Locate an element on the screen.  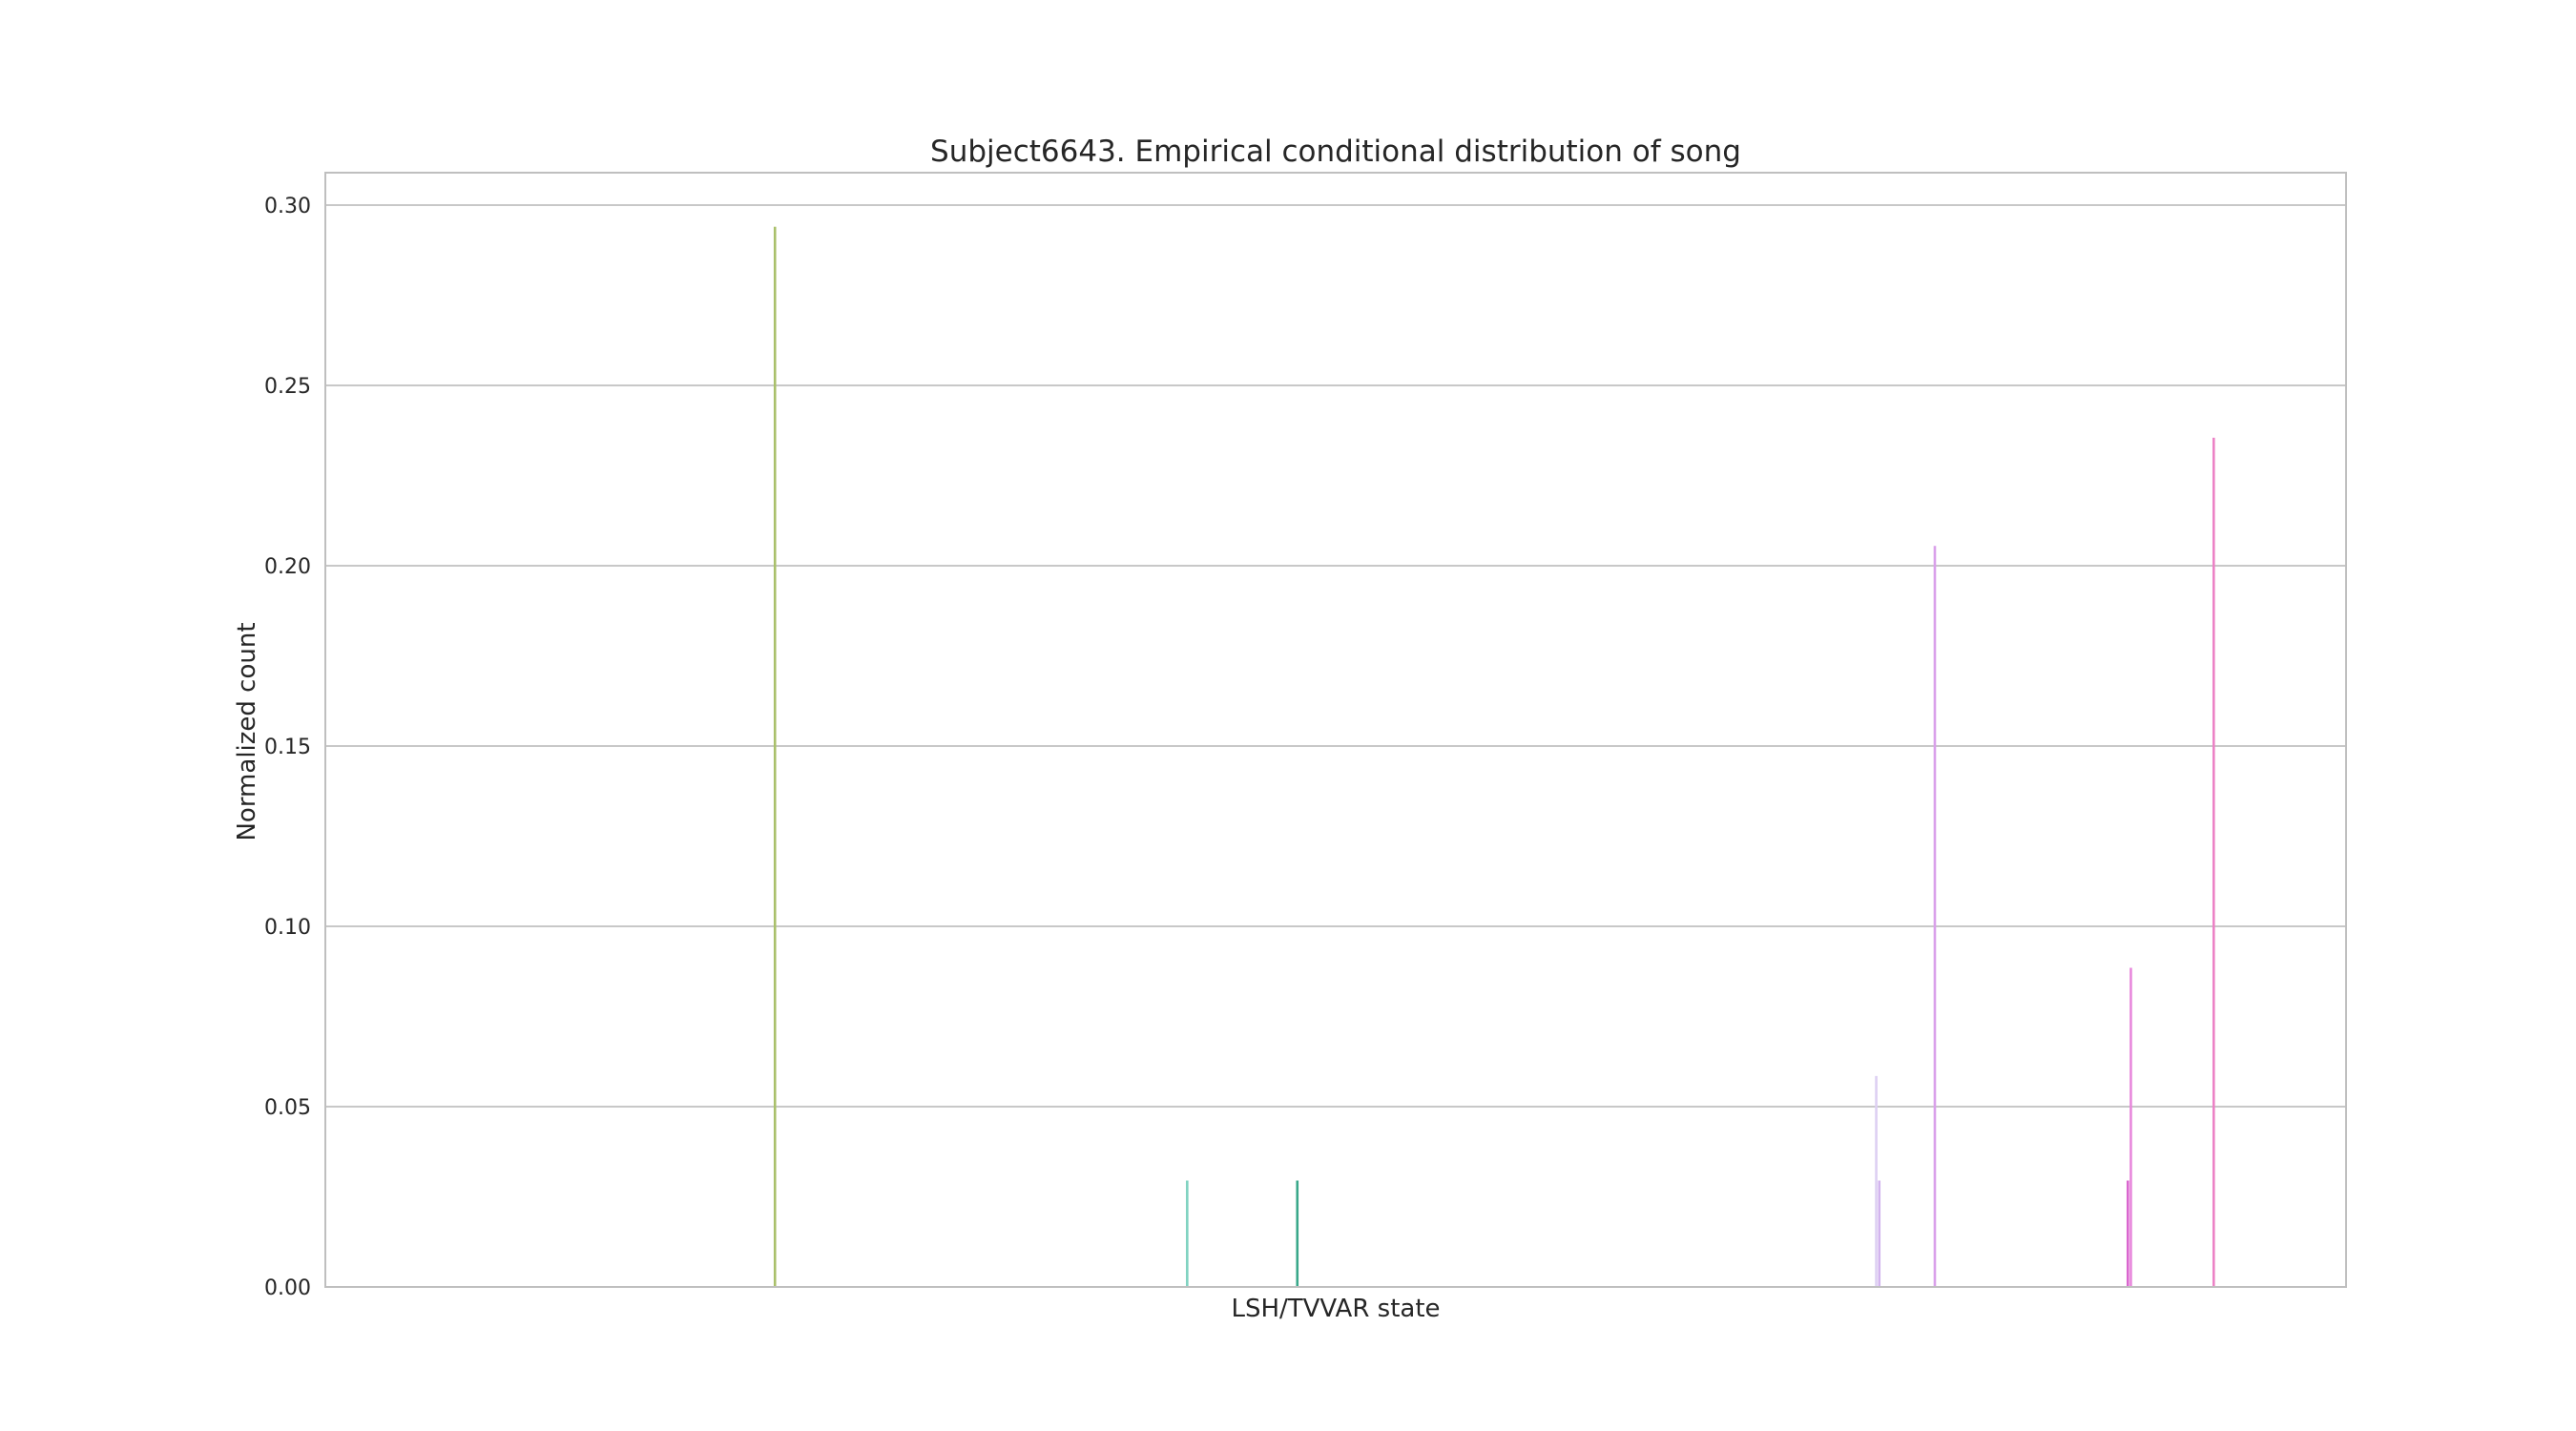
y-tick-label: 0.00 is located at coordinates (287, 1288).